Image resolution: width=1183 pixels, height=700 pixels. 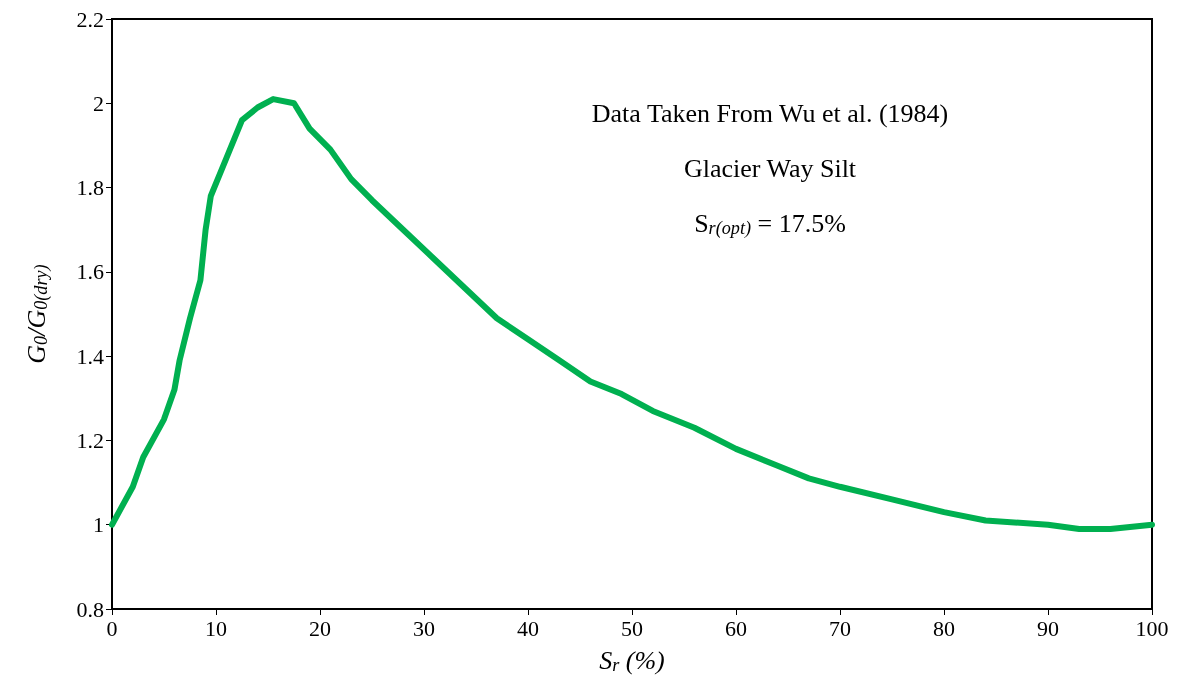 I want to click on x-tick-label: 60, so click(x=736, y=628).